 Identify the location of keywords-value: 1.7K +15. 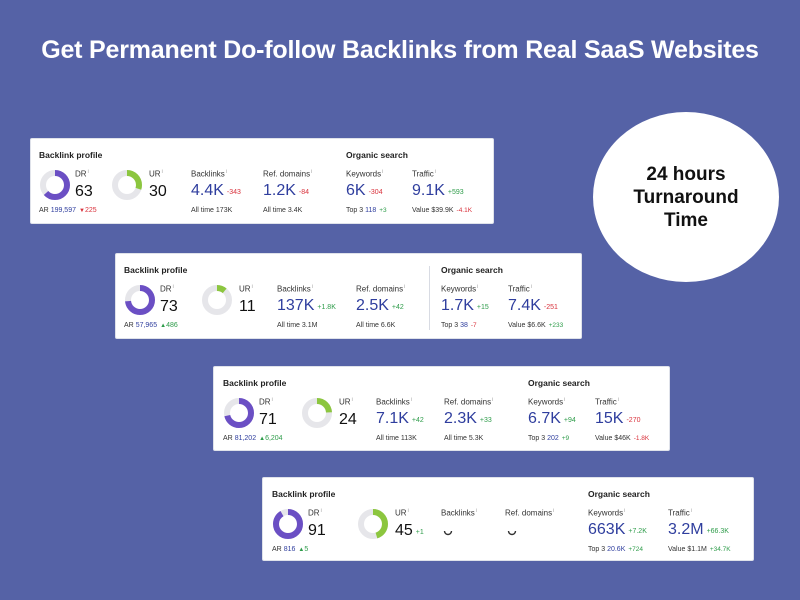
(465, 306).